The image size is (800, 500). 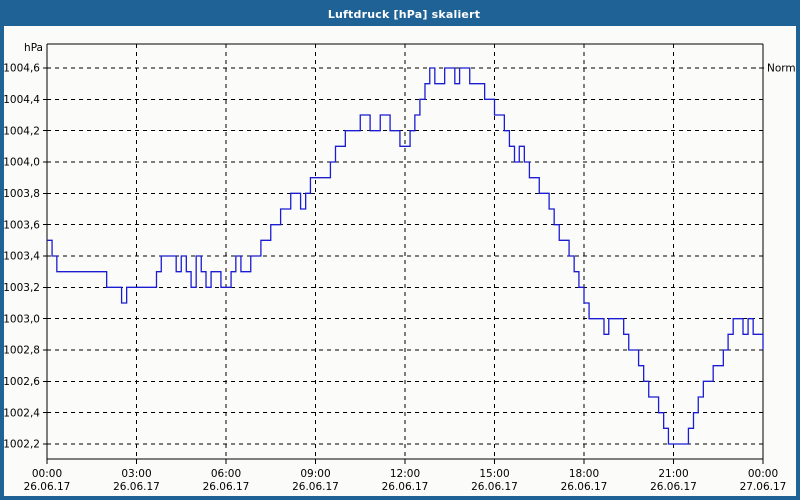 I want to click on y-tick-label: 1003,6, so click(x=21, y=225).